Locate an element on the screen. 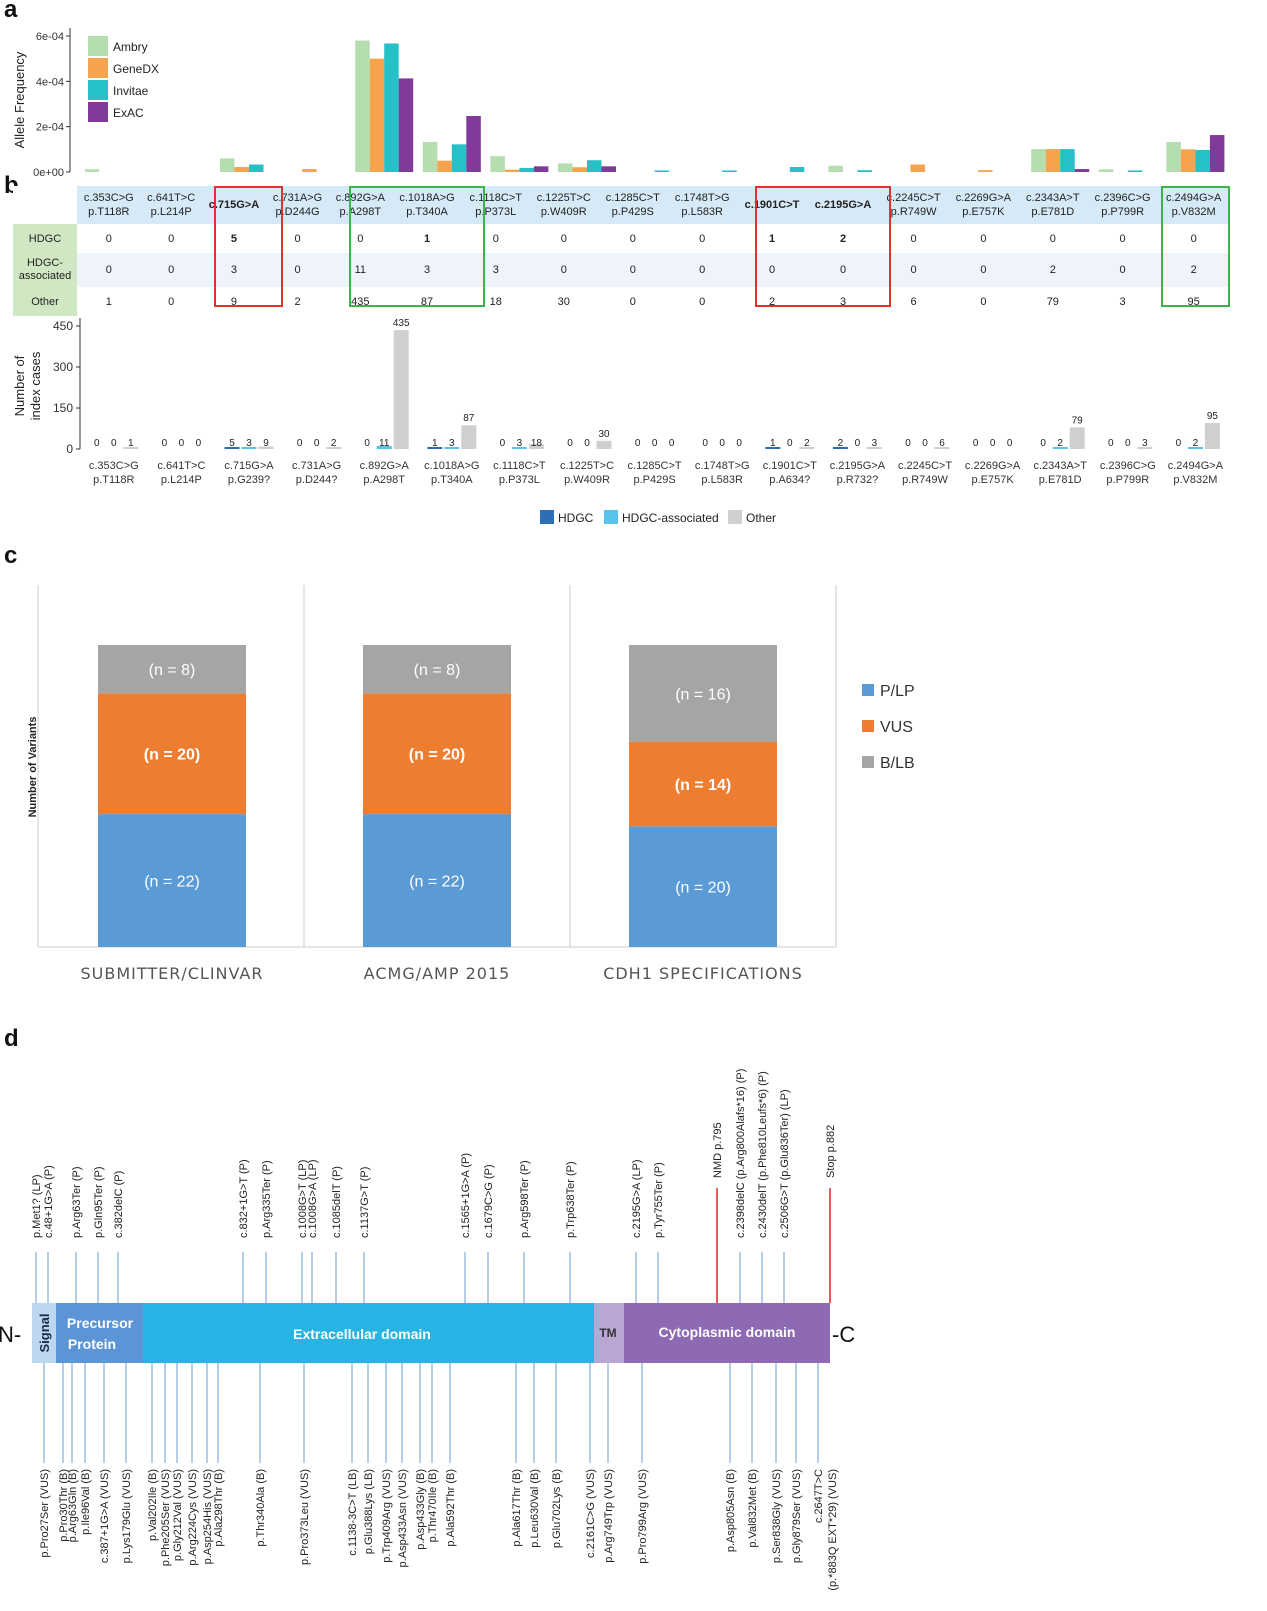 The image size is (1267, 1611). x-tick-label: p.R732? is located at coordinates (858, 480).